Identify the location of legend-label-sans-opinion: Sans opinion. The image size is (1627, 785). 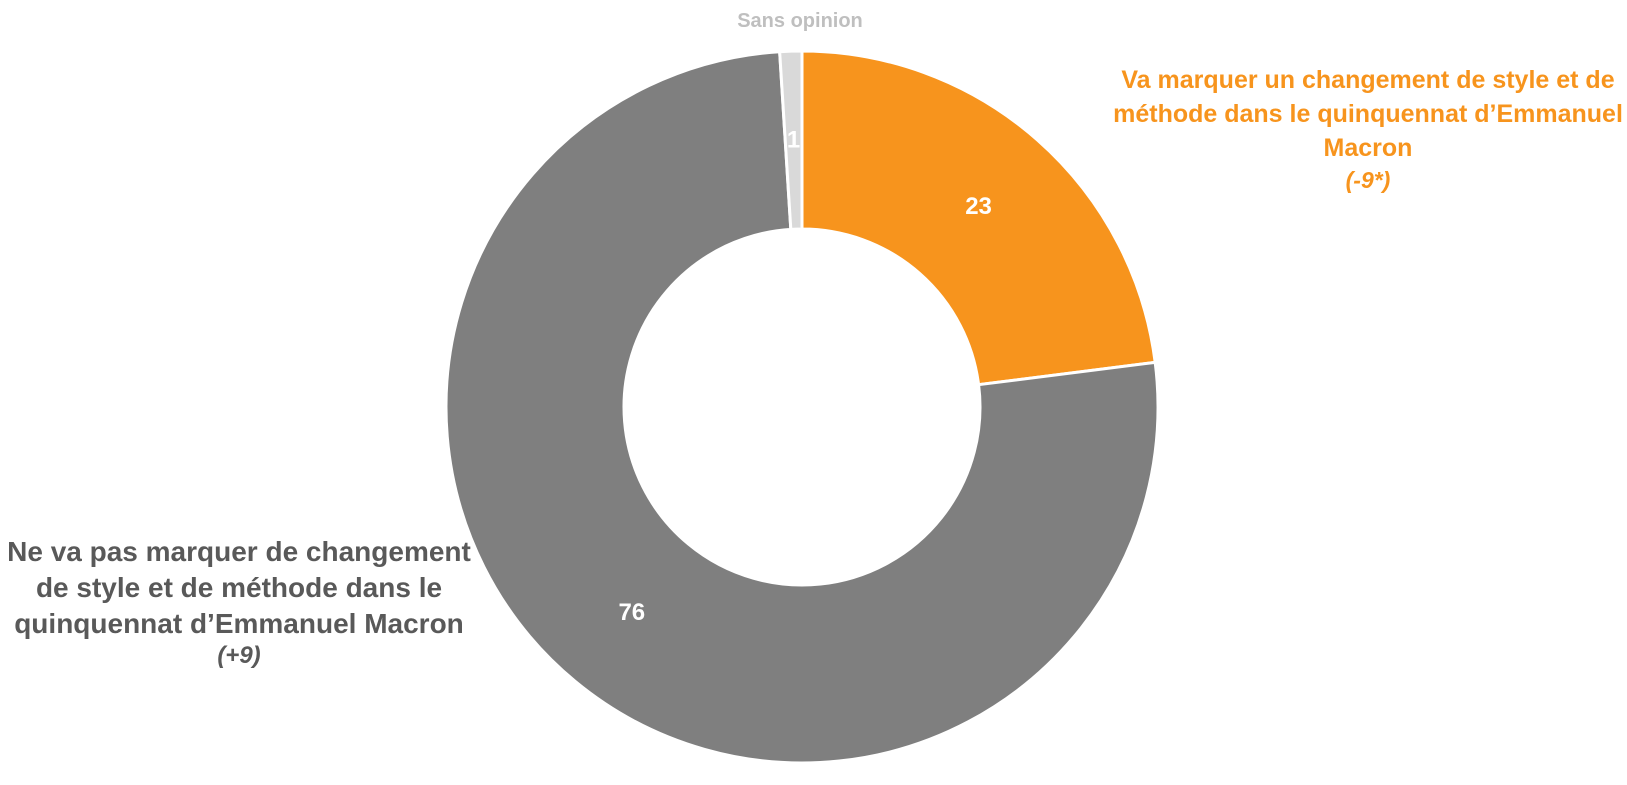
(800, 21).